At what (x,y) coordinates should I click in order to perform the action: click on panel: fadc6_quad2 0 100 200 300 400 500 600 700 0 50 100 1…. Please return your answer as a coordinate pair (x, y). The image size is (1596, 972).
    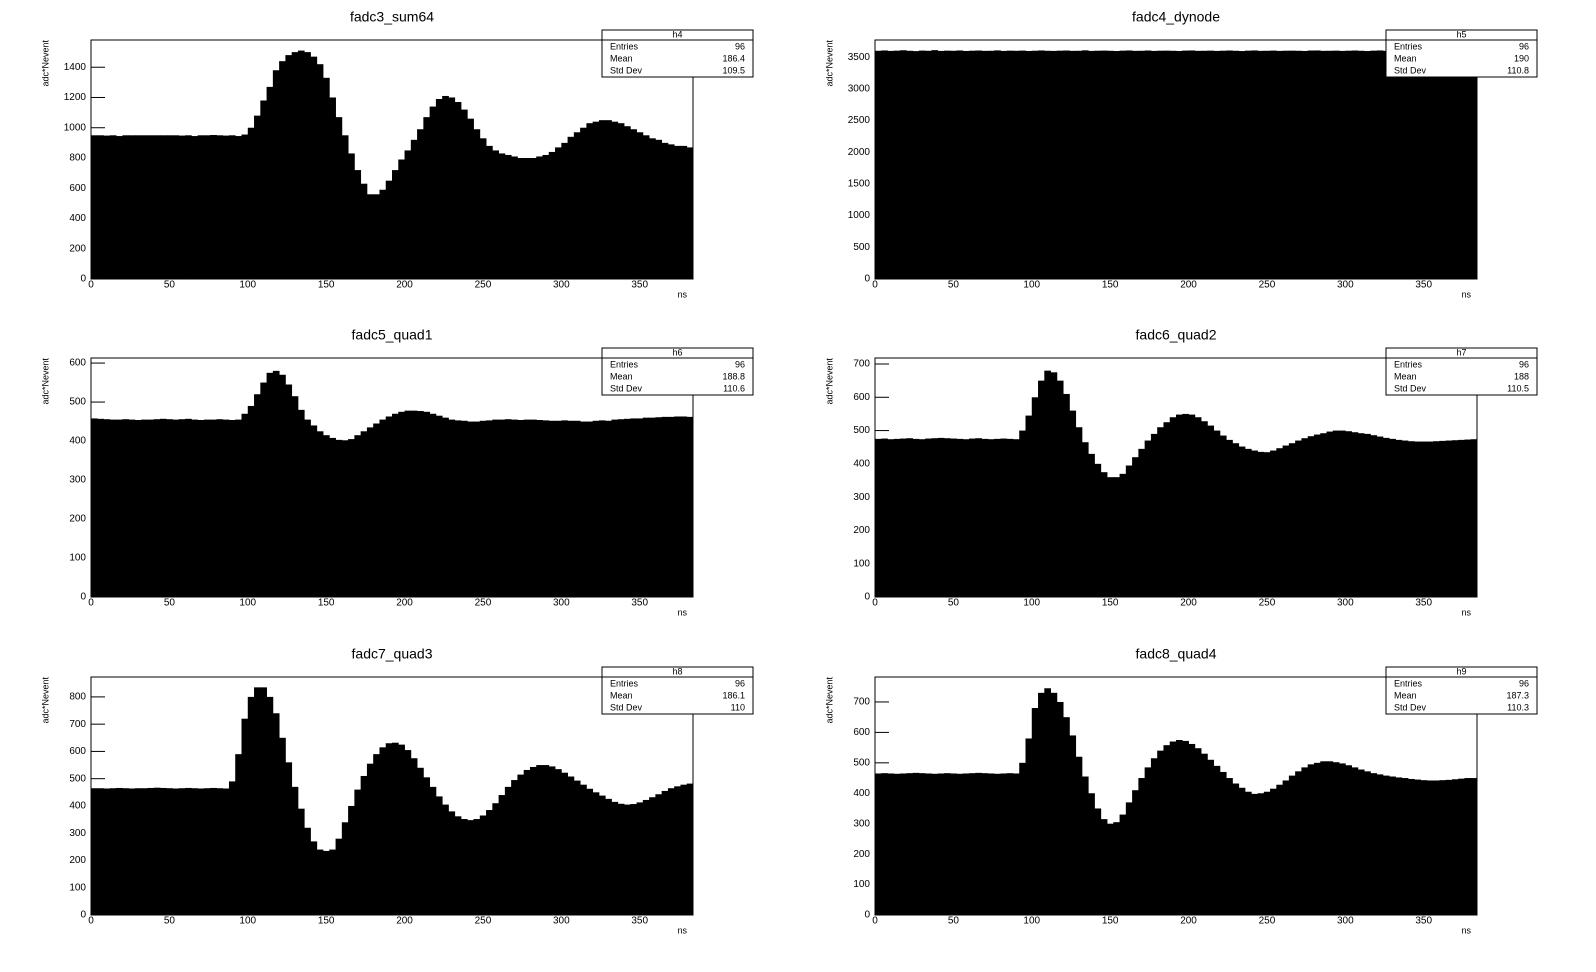
    Looking at the image, I should click on (1181, 472).